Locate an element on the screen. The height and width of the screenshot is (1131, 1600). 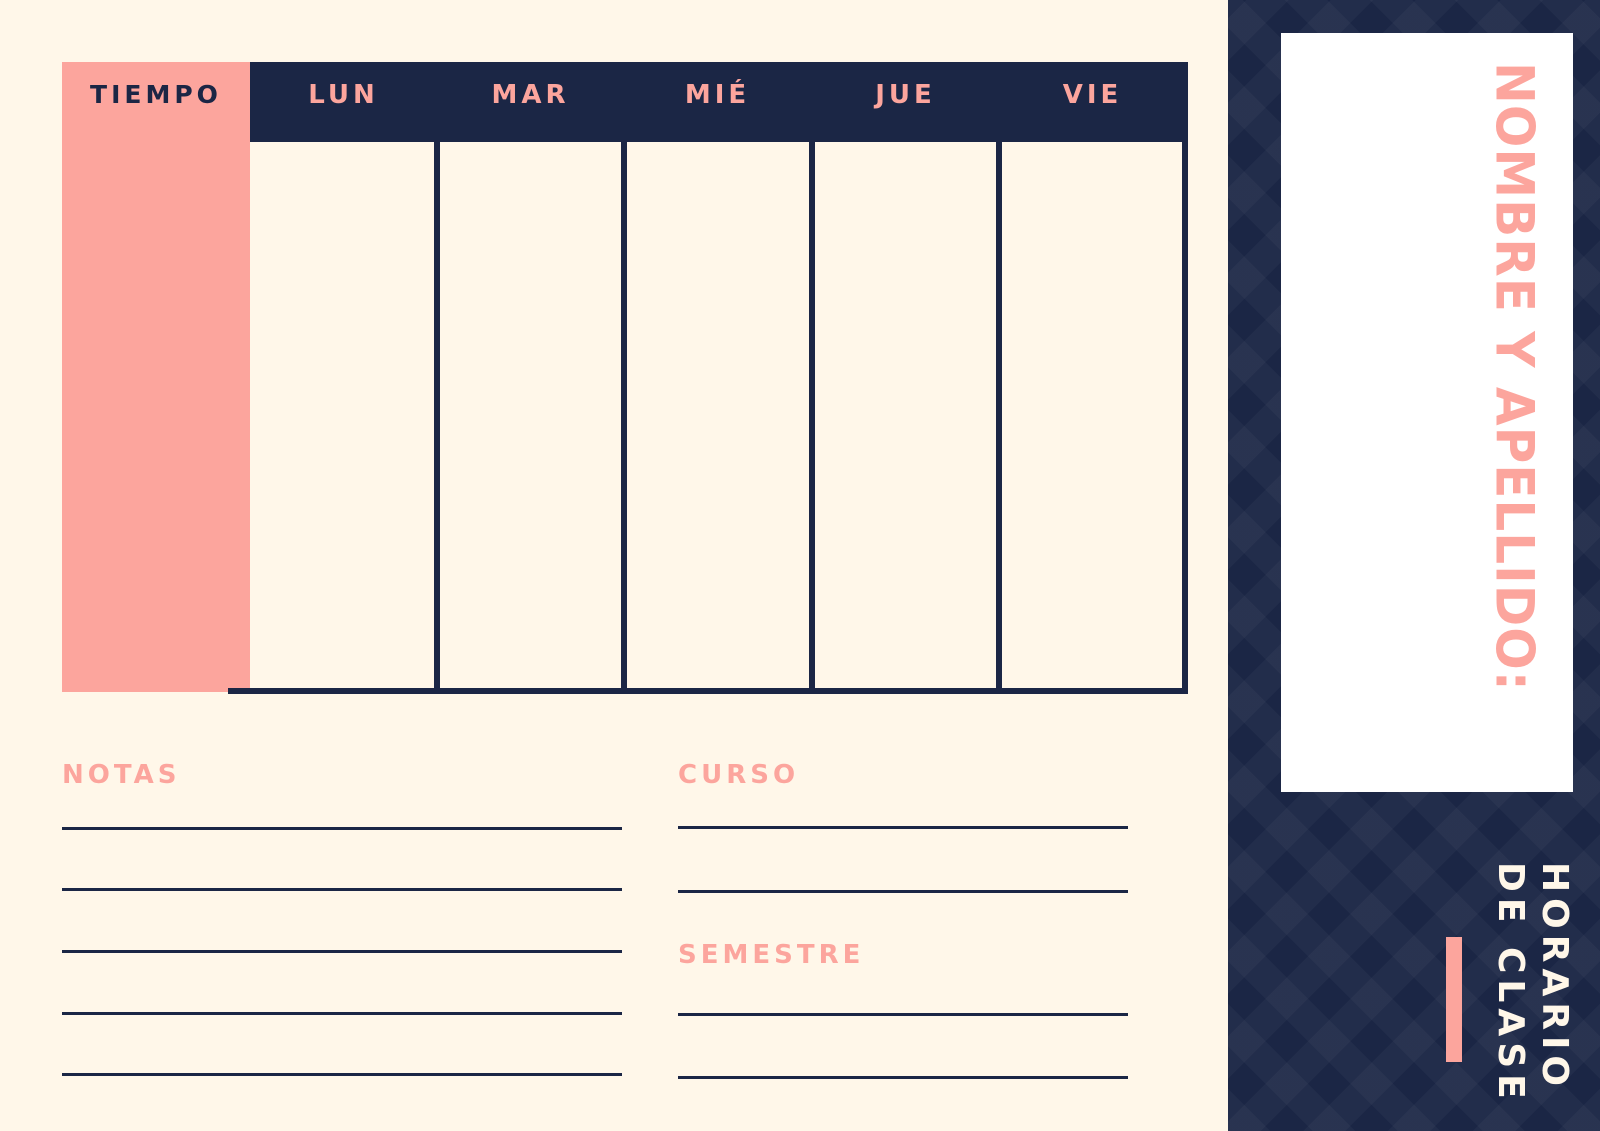
title-line-2: DE CLASE is located at coordinates (1510, 983).